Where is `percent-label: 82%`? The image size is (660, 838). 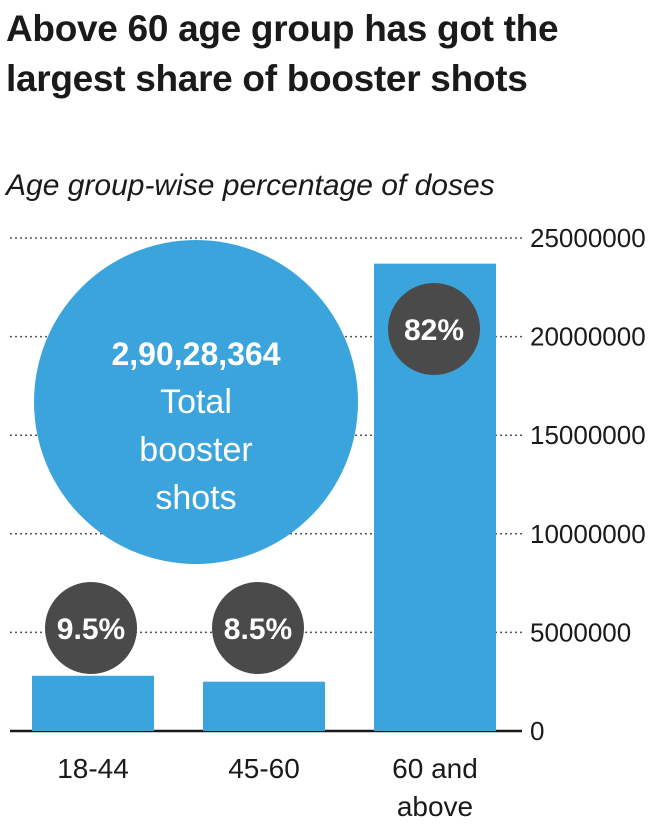
percent-label: 82% is located at coordinates (434, 330).